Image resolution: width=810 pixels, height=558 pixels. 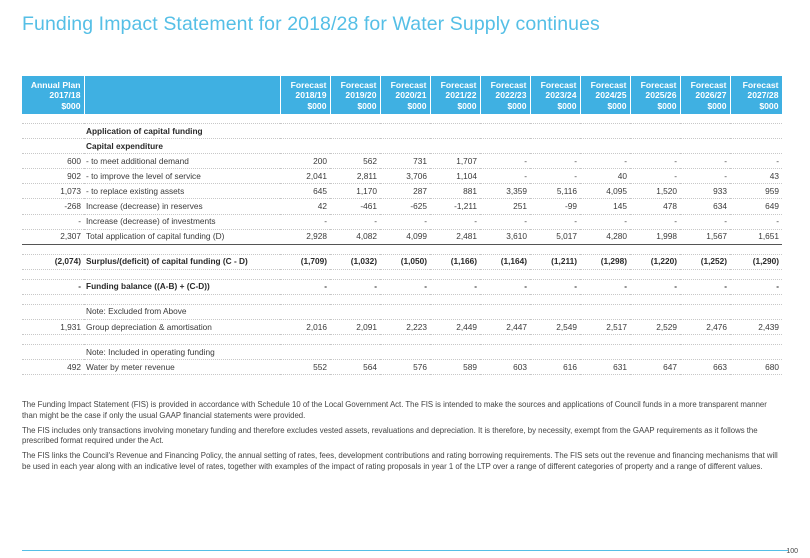 What do you see at coordinates (611, 95) in the screenshot?
I see `header-forecast-line: 2024/25` at bounding box center [611, 95].